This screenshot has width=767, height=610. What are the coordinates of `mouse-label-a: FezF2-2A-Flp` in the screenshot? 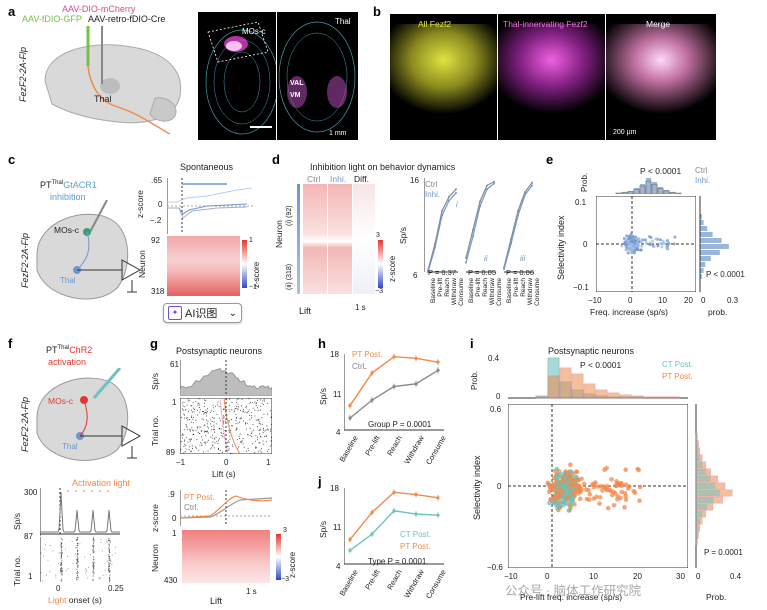 It's located at (23, 74).